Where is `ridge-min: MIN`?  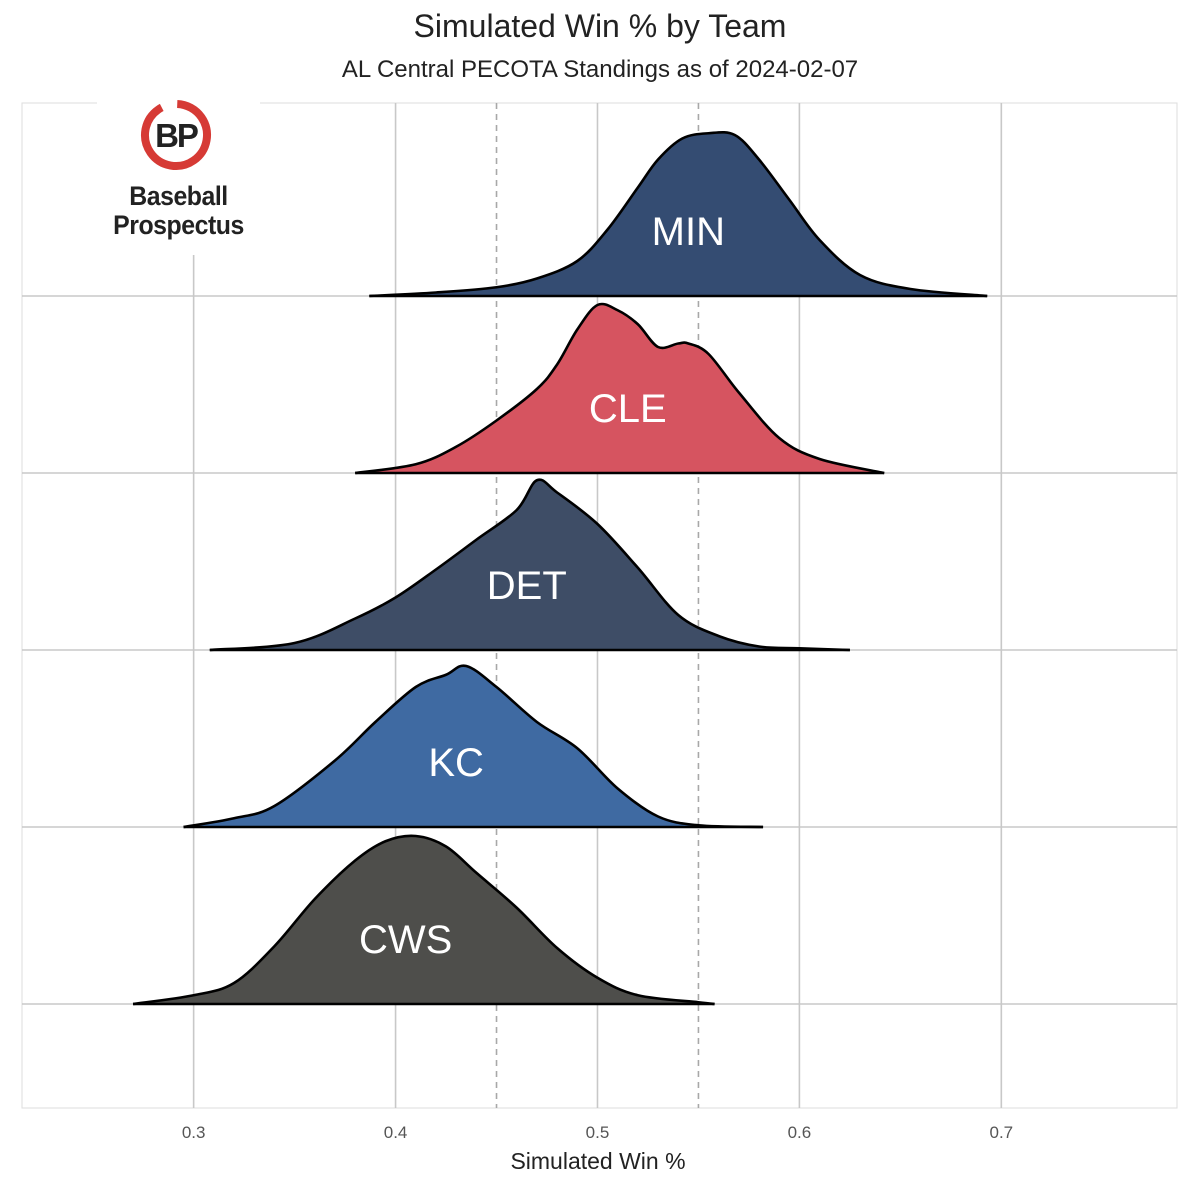
ridge-min: MIN is located at coordinates (678, 214).